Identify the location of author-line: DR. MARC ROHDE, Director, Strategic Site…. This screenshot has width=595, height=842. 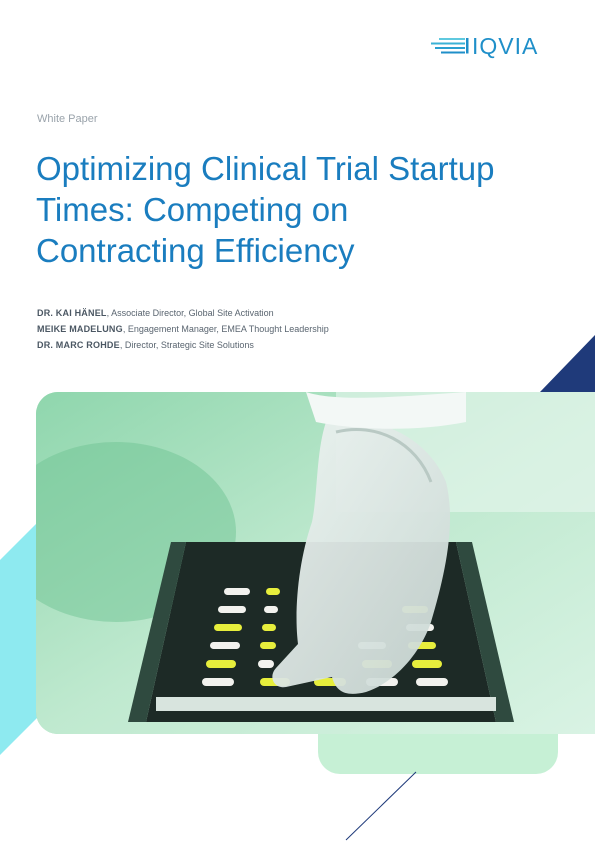
(247, 345).